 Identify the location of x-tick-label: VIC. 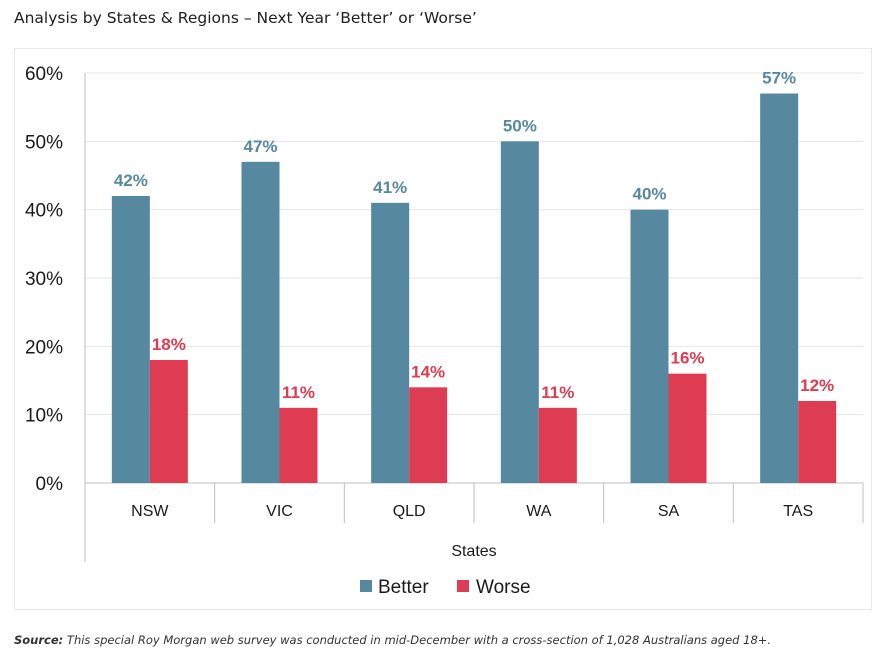
(279, 511).